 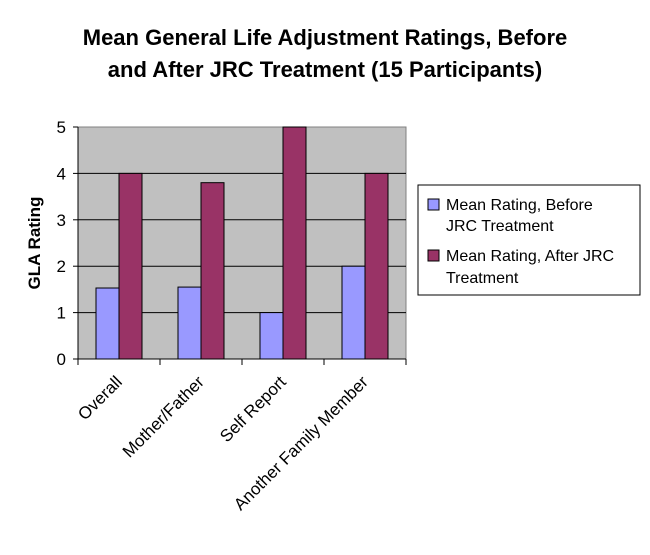 I want to click on x-tick-label: Mother/Father, so click(x=163, y=416).